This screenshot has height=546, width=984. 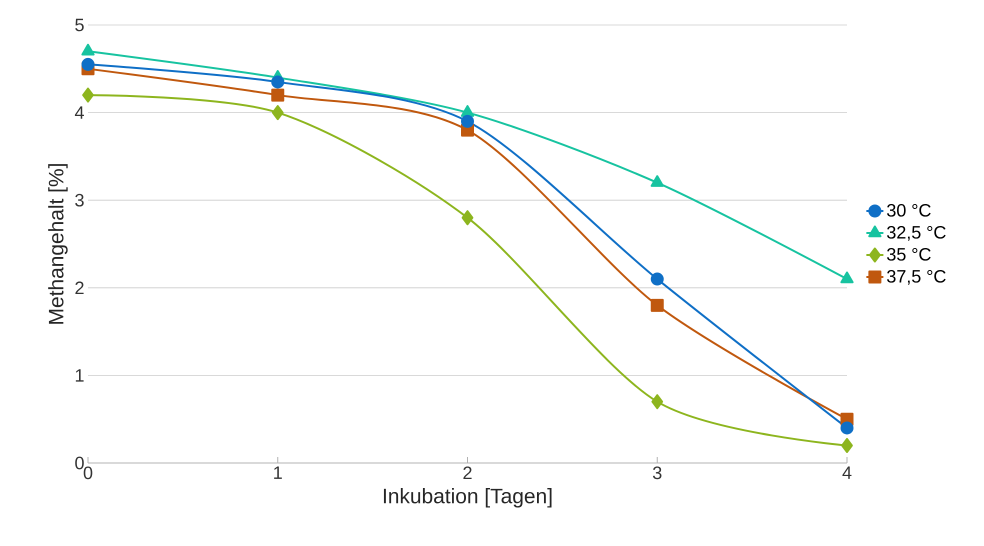 I want to click on x-tick-label: 1, so click(x=278, y=472).